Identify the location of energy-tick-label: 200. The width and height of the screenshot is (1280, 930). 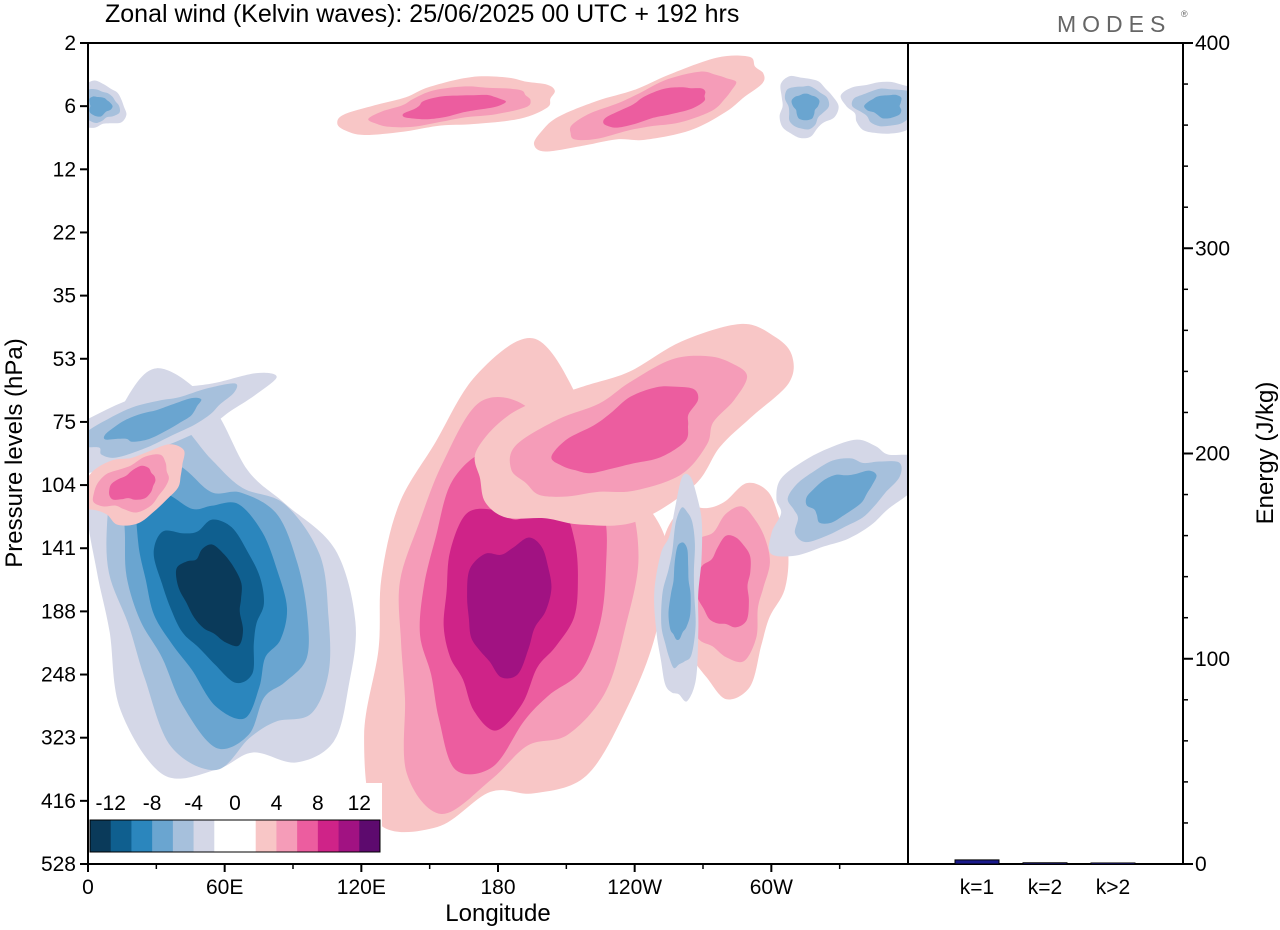
(1212, 454).